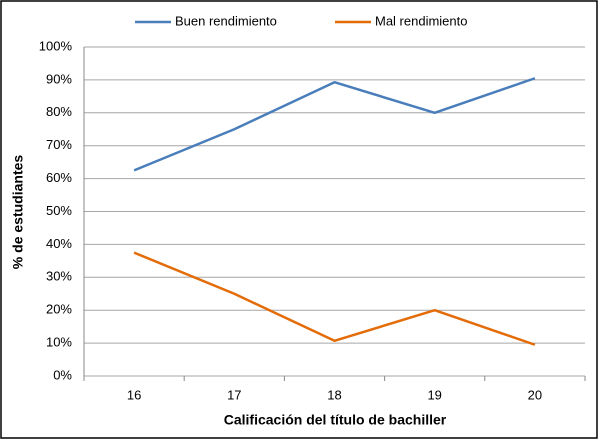  Describe the element at coordinates (335, 420) in the screenshot. I see `x-axis-title: Calificación del título de bachiller` at that location.